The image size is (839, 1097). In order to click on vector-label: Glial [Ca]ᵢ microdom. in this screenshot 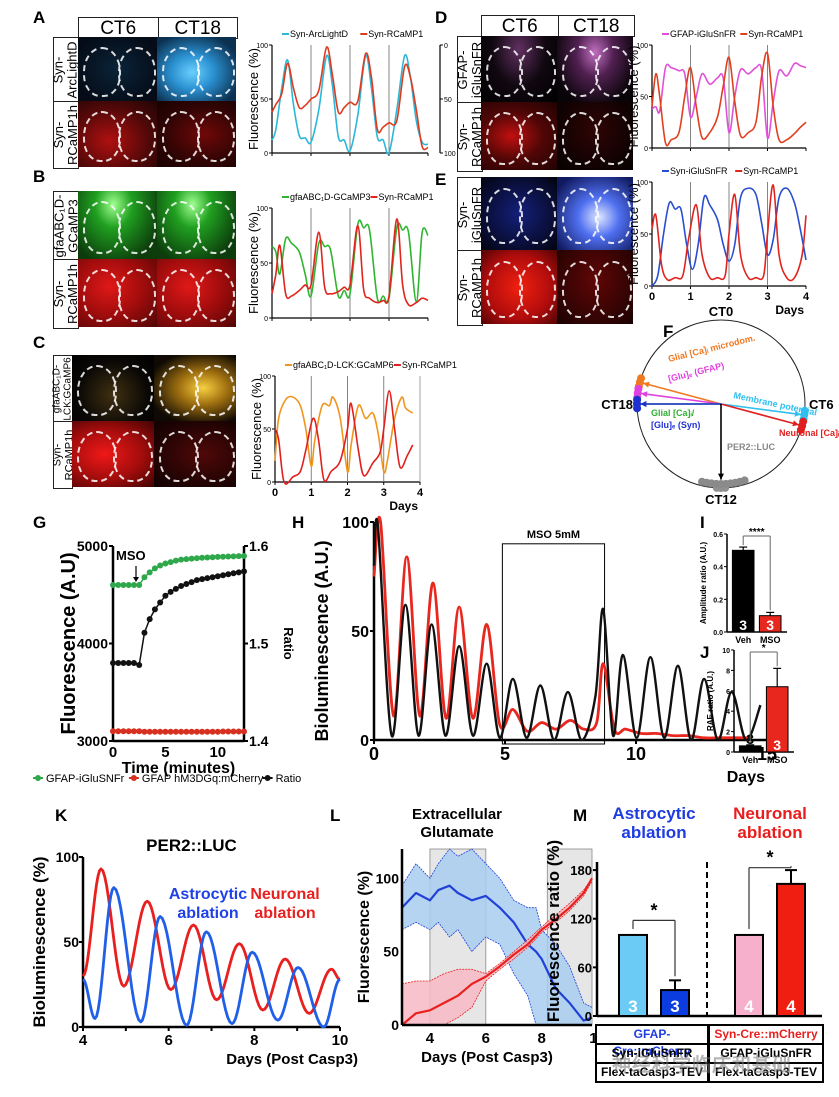, I will do `click(711, 348)`.